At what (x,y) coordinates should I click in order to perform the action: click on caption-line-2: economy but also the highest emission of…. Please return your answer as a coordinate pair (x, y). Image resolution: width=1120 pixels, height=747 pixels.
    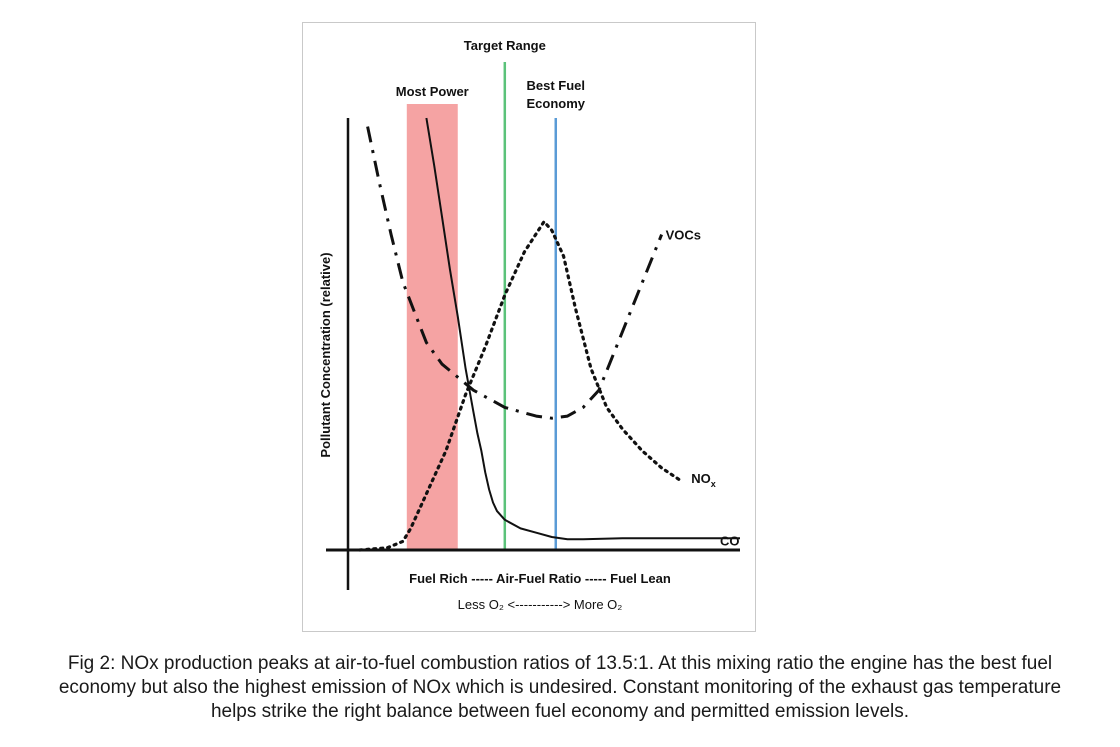
    Looking at the image, I should click on (560, 687).